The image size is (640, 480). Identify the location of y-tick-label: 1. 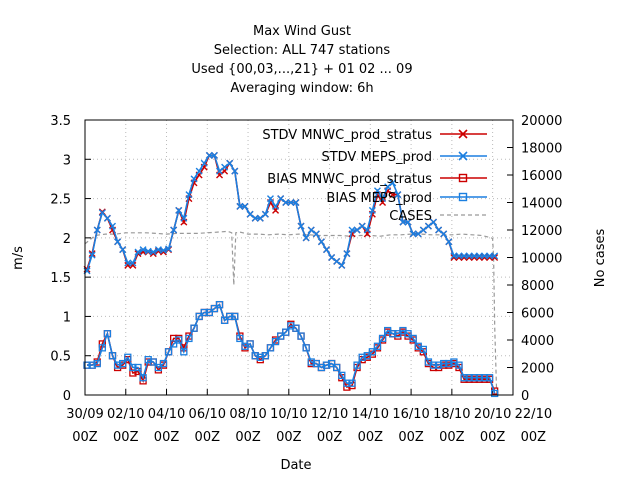
(67, 317).